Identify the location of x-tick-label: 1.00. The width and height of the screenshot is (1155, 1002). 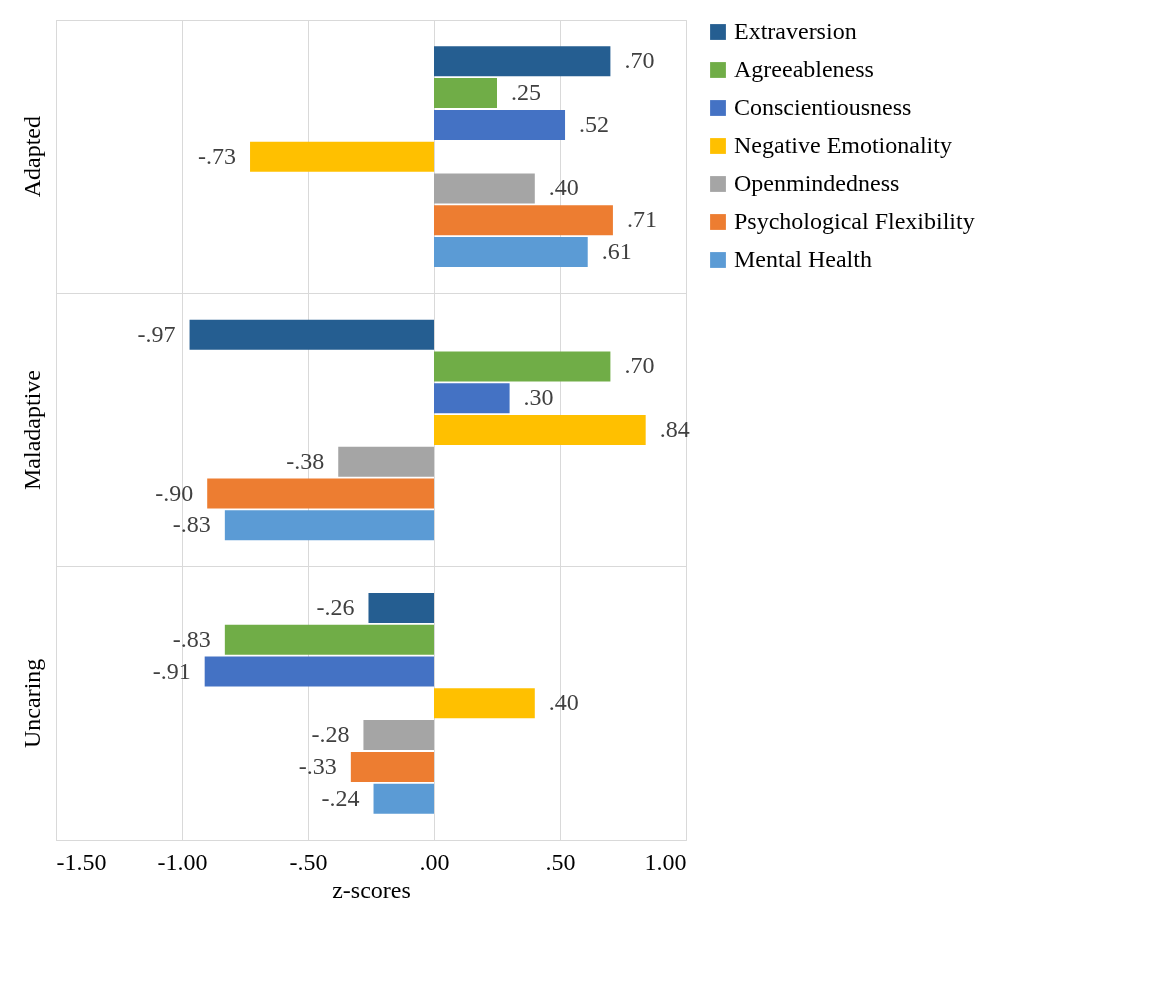
(665, 861).